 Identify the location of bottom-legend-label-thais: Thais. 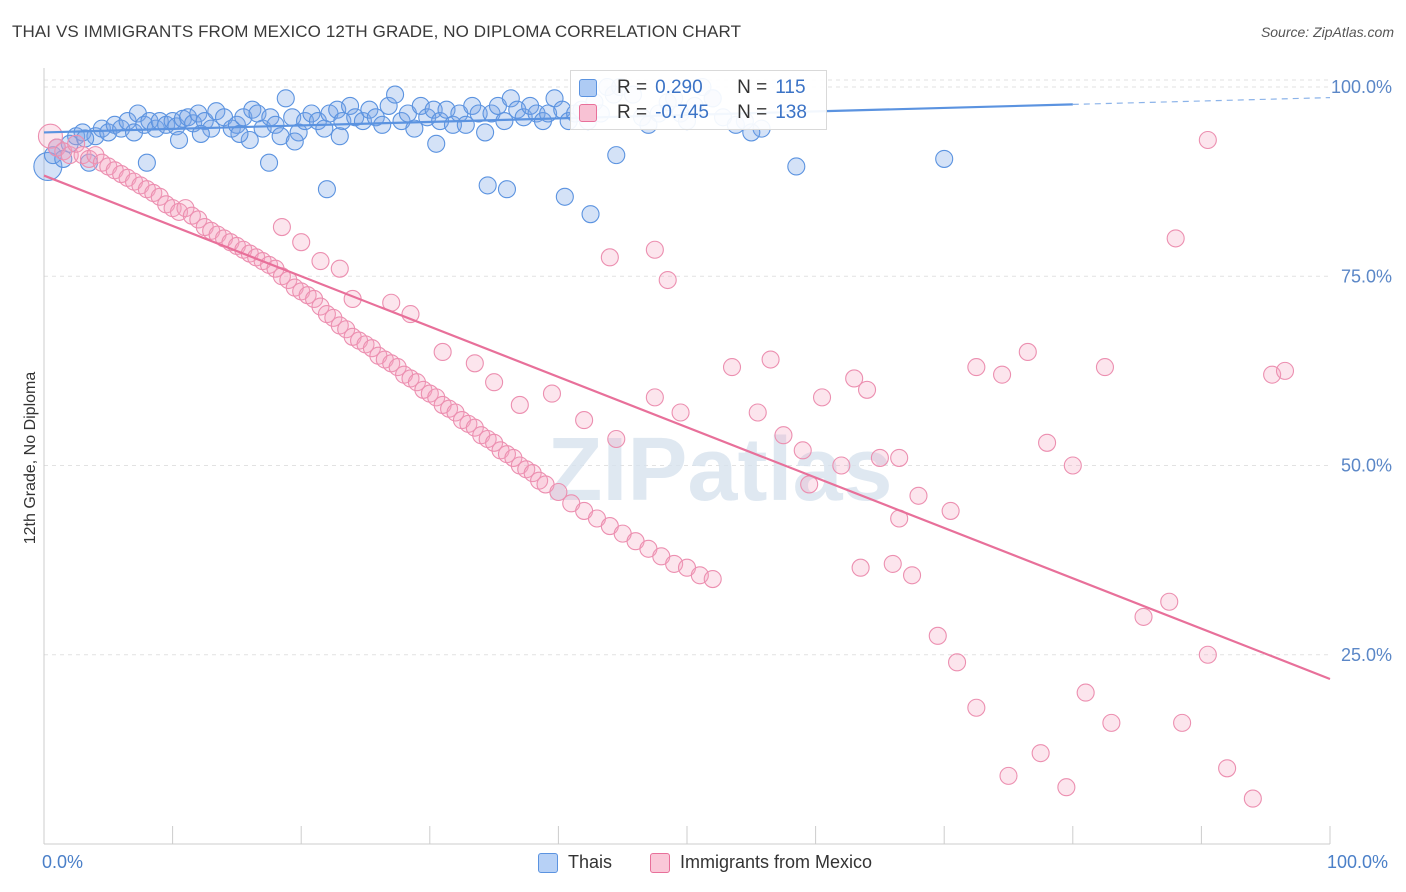
(590, 862).